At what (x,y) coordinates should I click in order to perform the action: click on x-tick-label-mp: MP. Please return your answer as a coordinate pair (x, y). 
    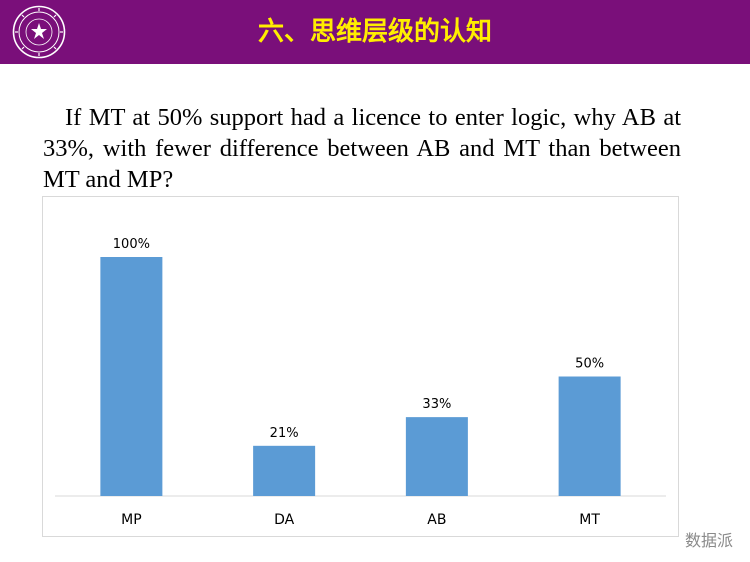
    Looking at the image, I should click on (131, 520).